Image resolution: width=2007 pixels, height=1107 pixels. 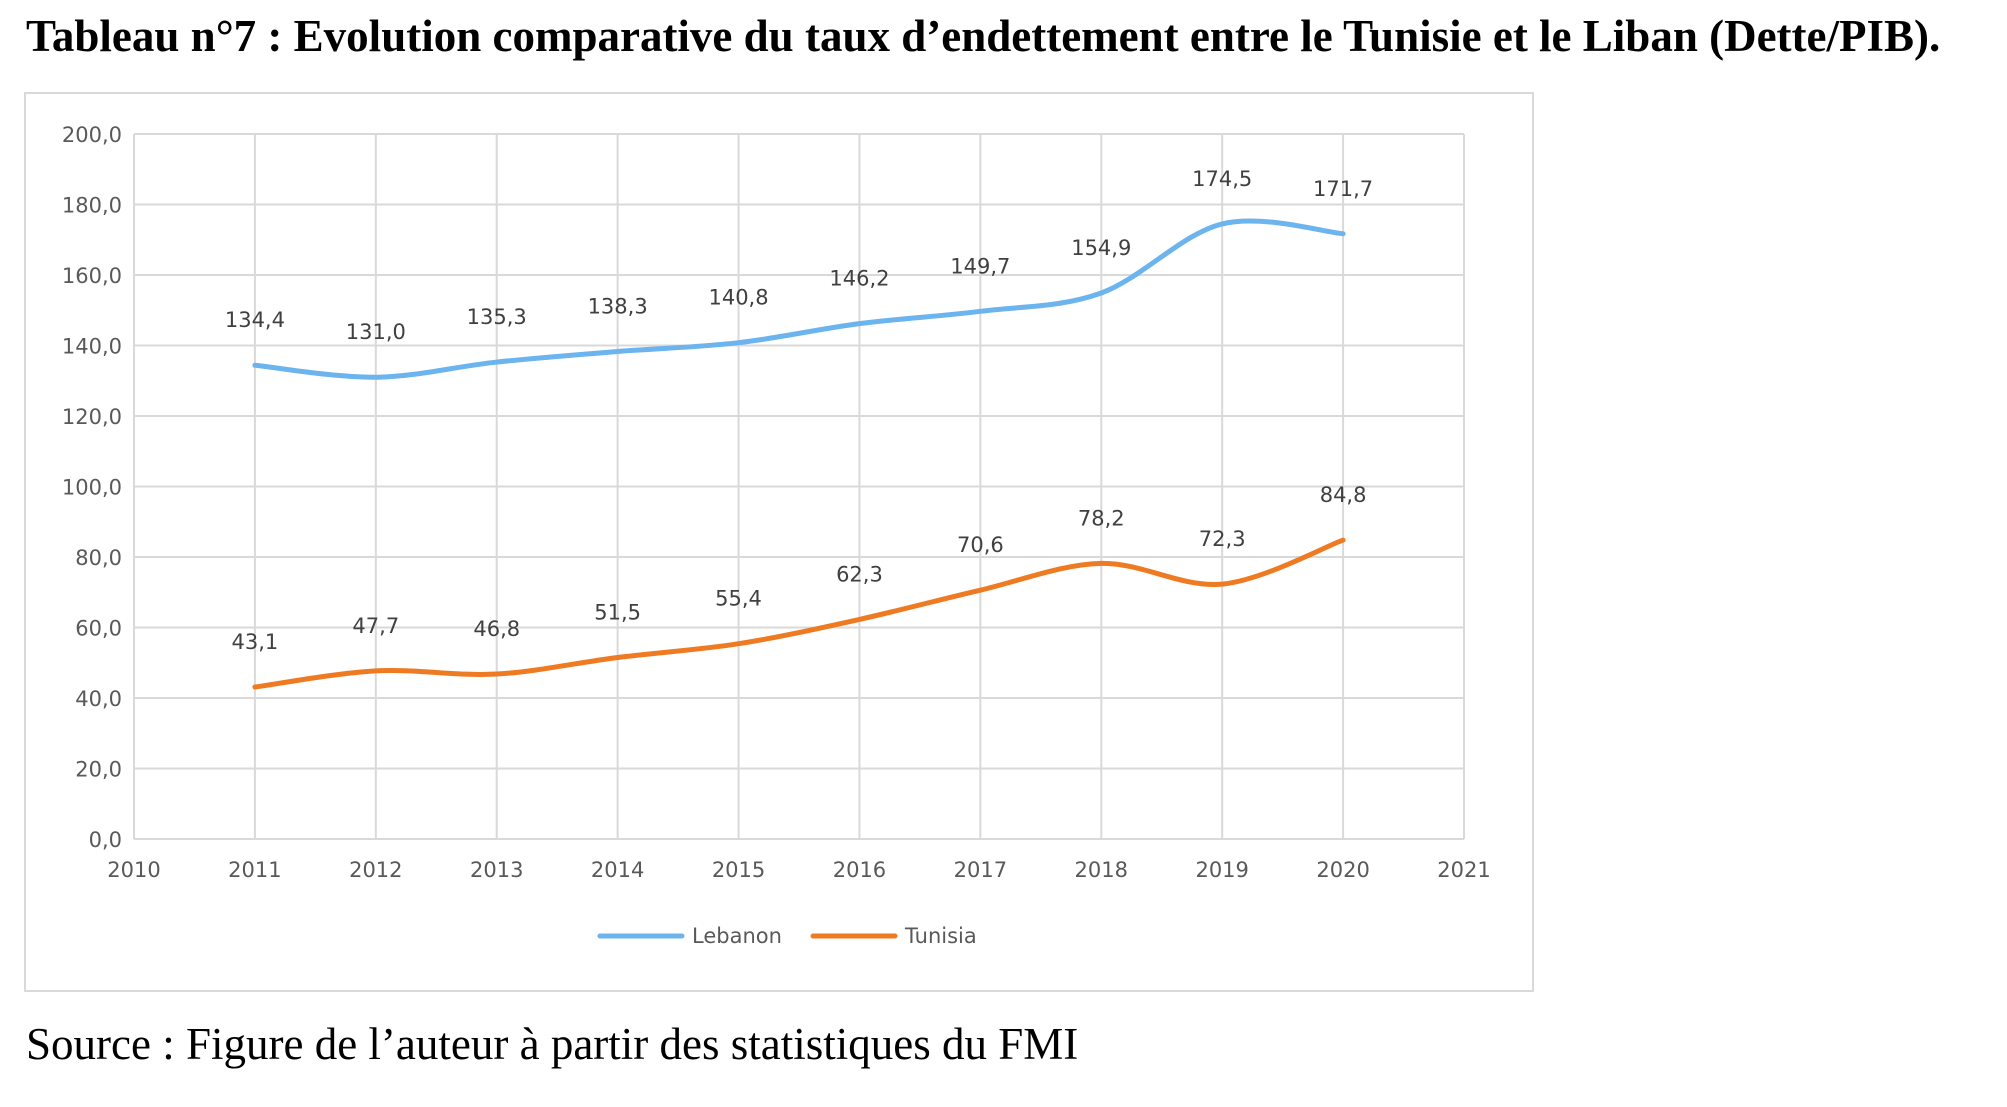 I want to click on data-label-lebanon: 171,7, so click(x=1343, y=189).